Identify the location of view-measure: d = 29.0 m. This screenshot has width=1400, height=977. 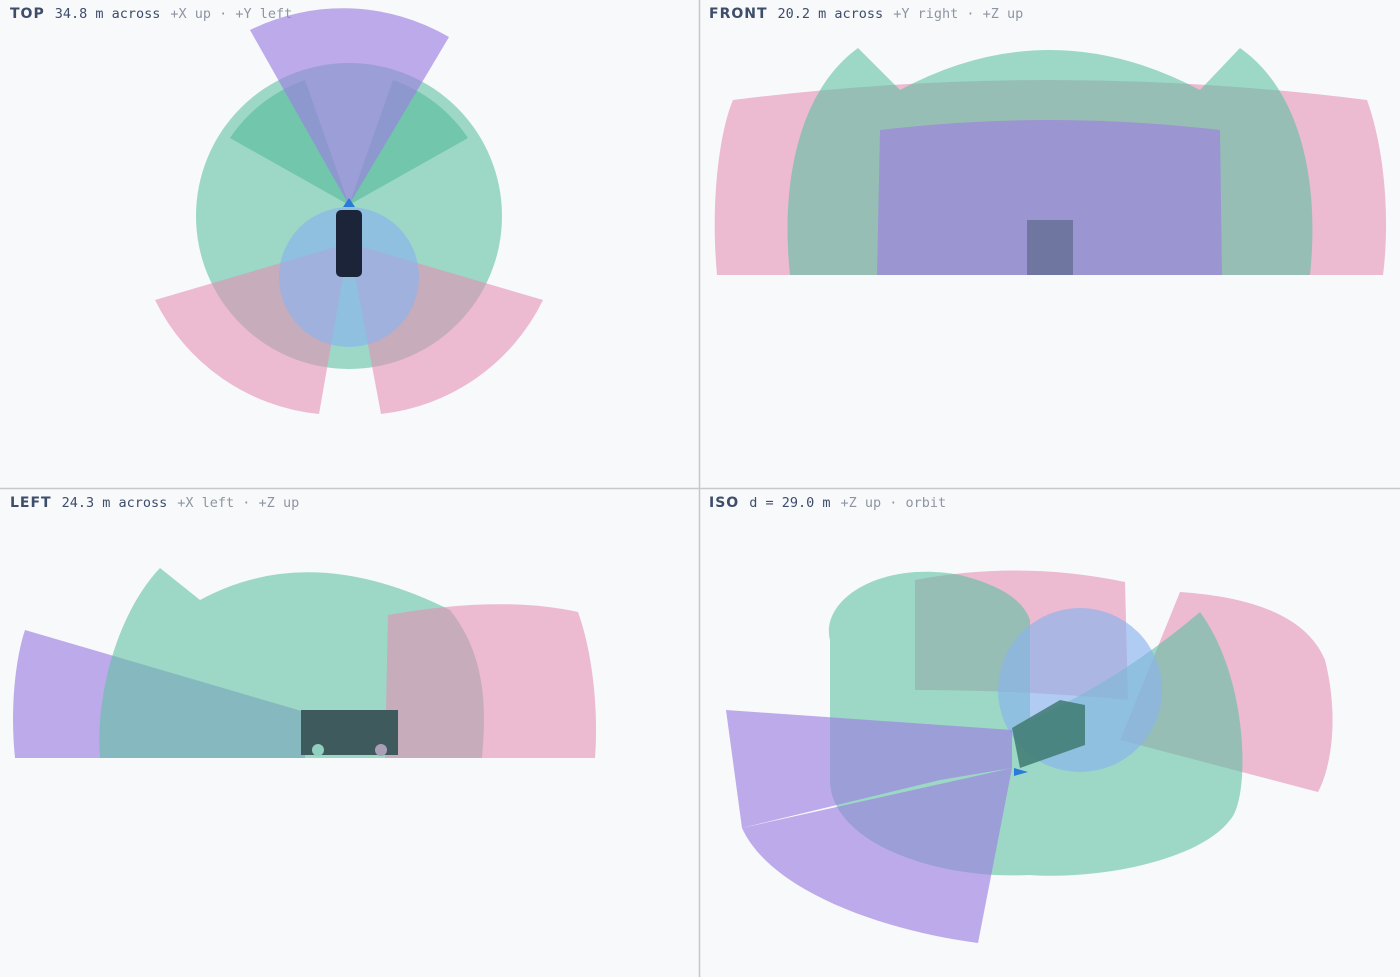
(789, 503).